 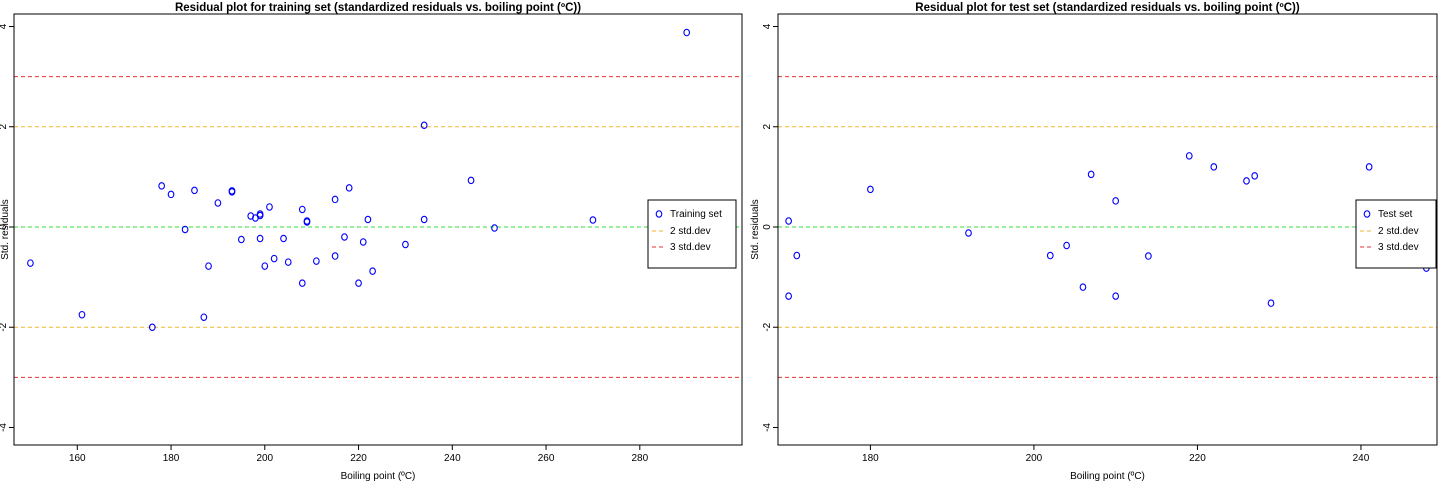 What do you see at coordinates (546, 458) in the screenshot?
I see `x-tick-label: 260` at bounding box center [546, 458].